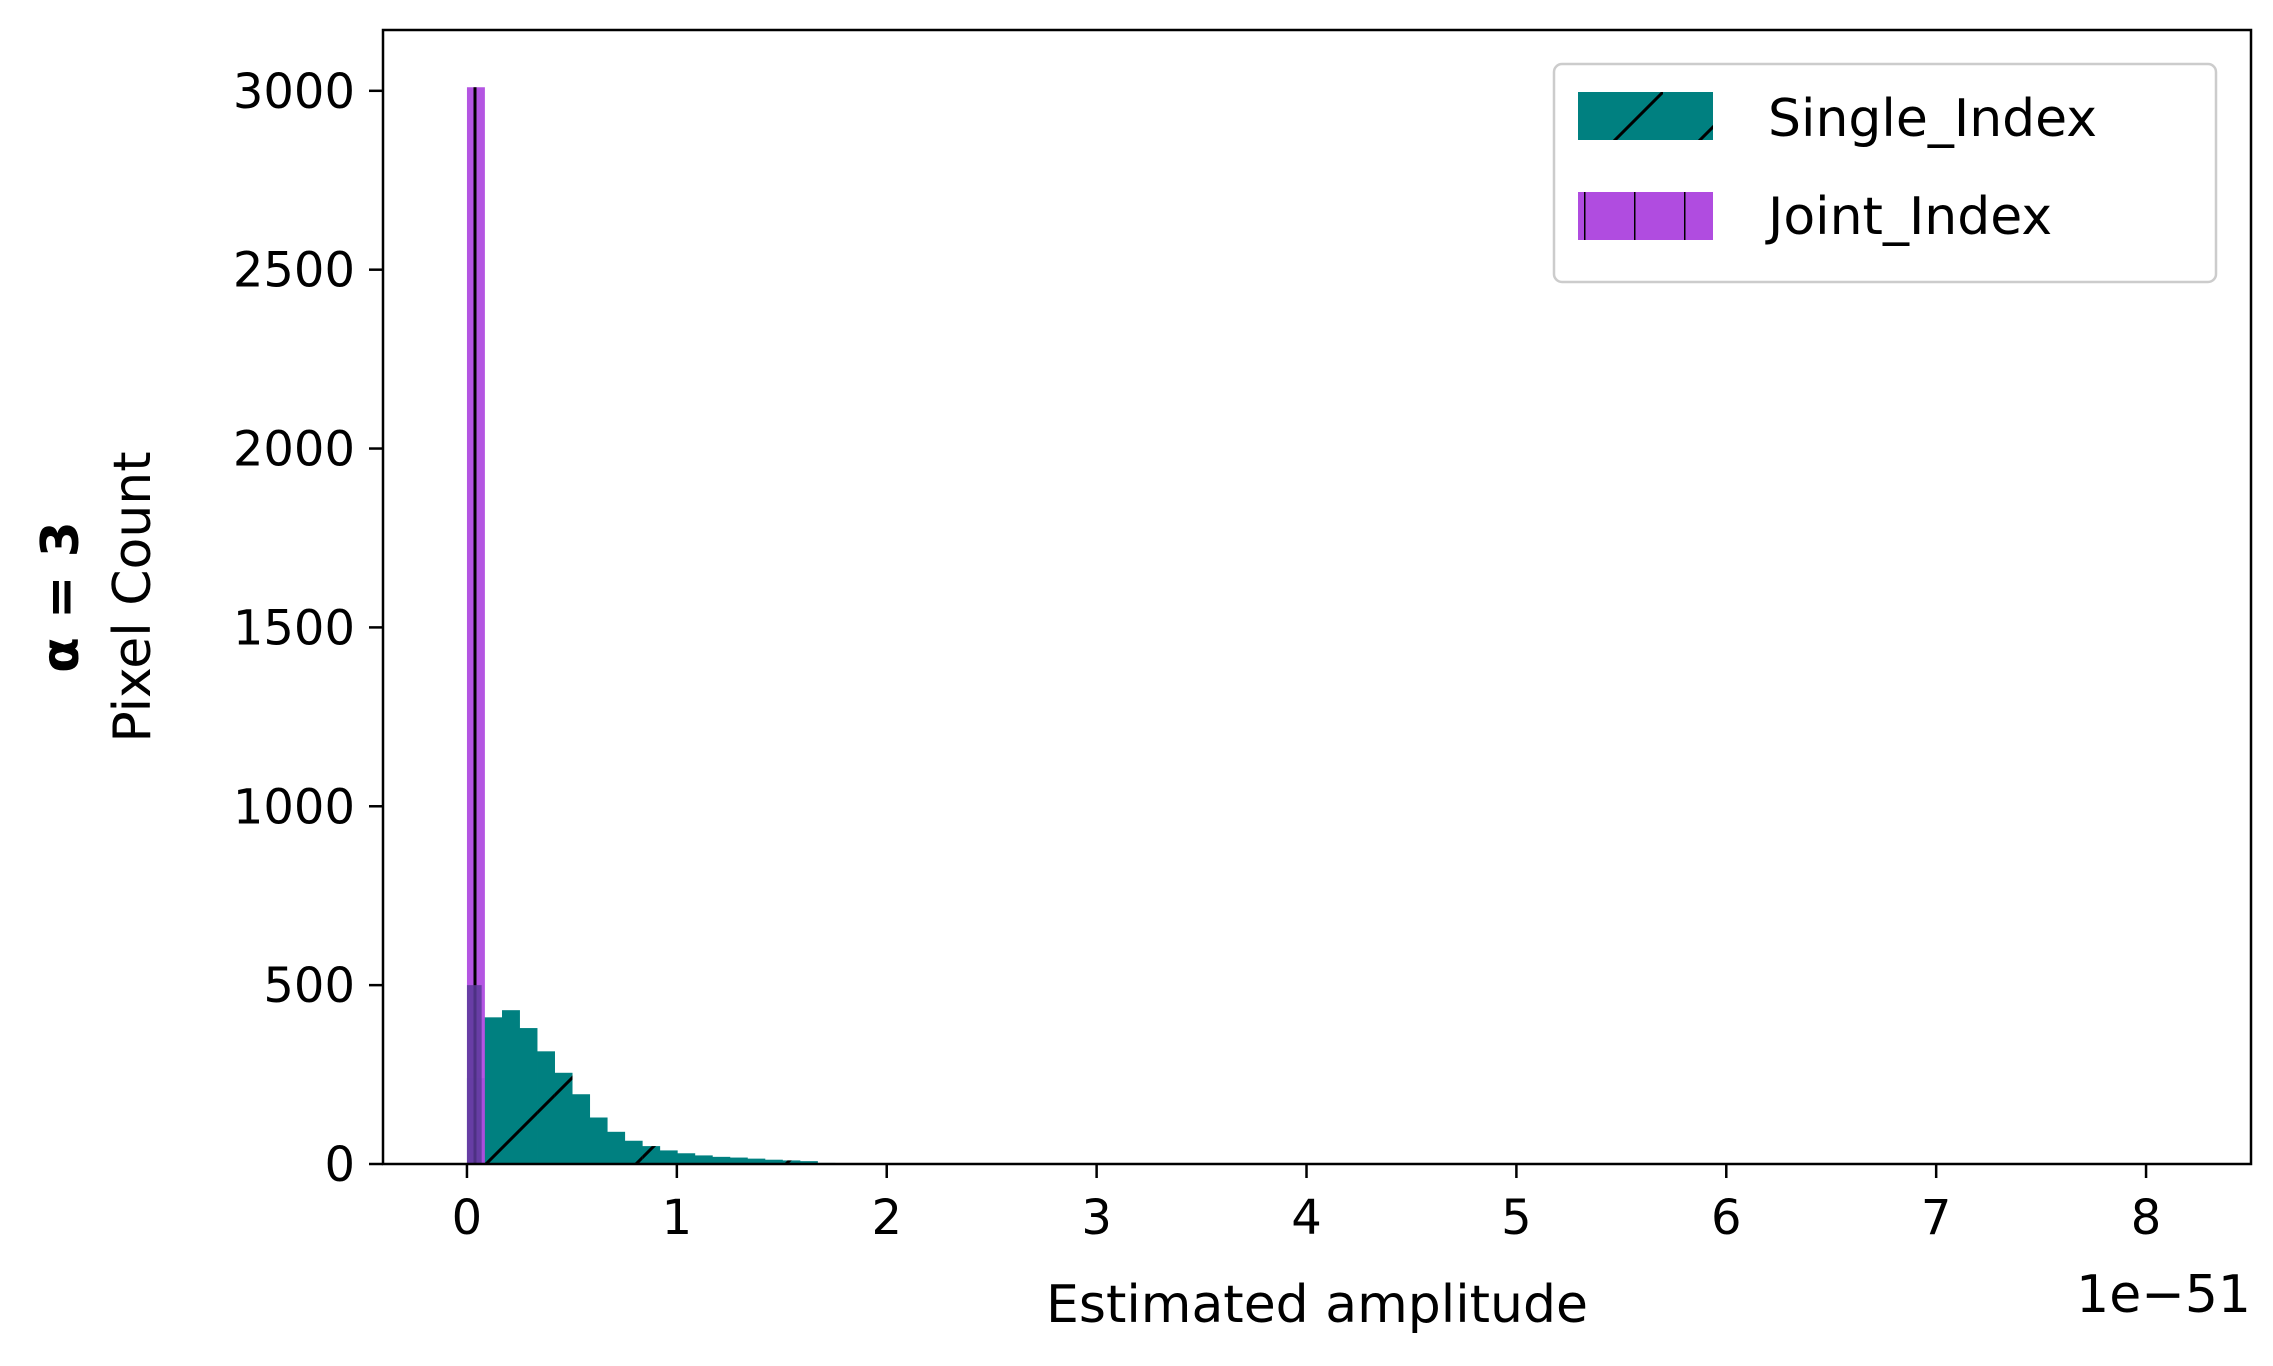 This screenshot has height=1366, width=2273. What do you see at coordinates (339, 1165) in the screenshot?
I see `y-tick-label: 0` at bounding box center [339, 1165].